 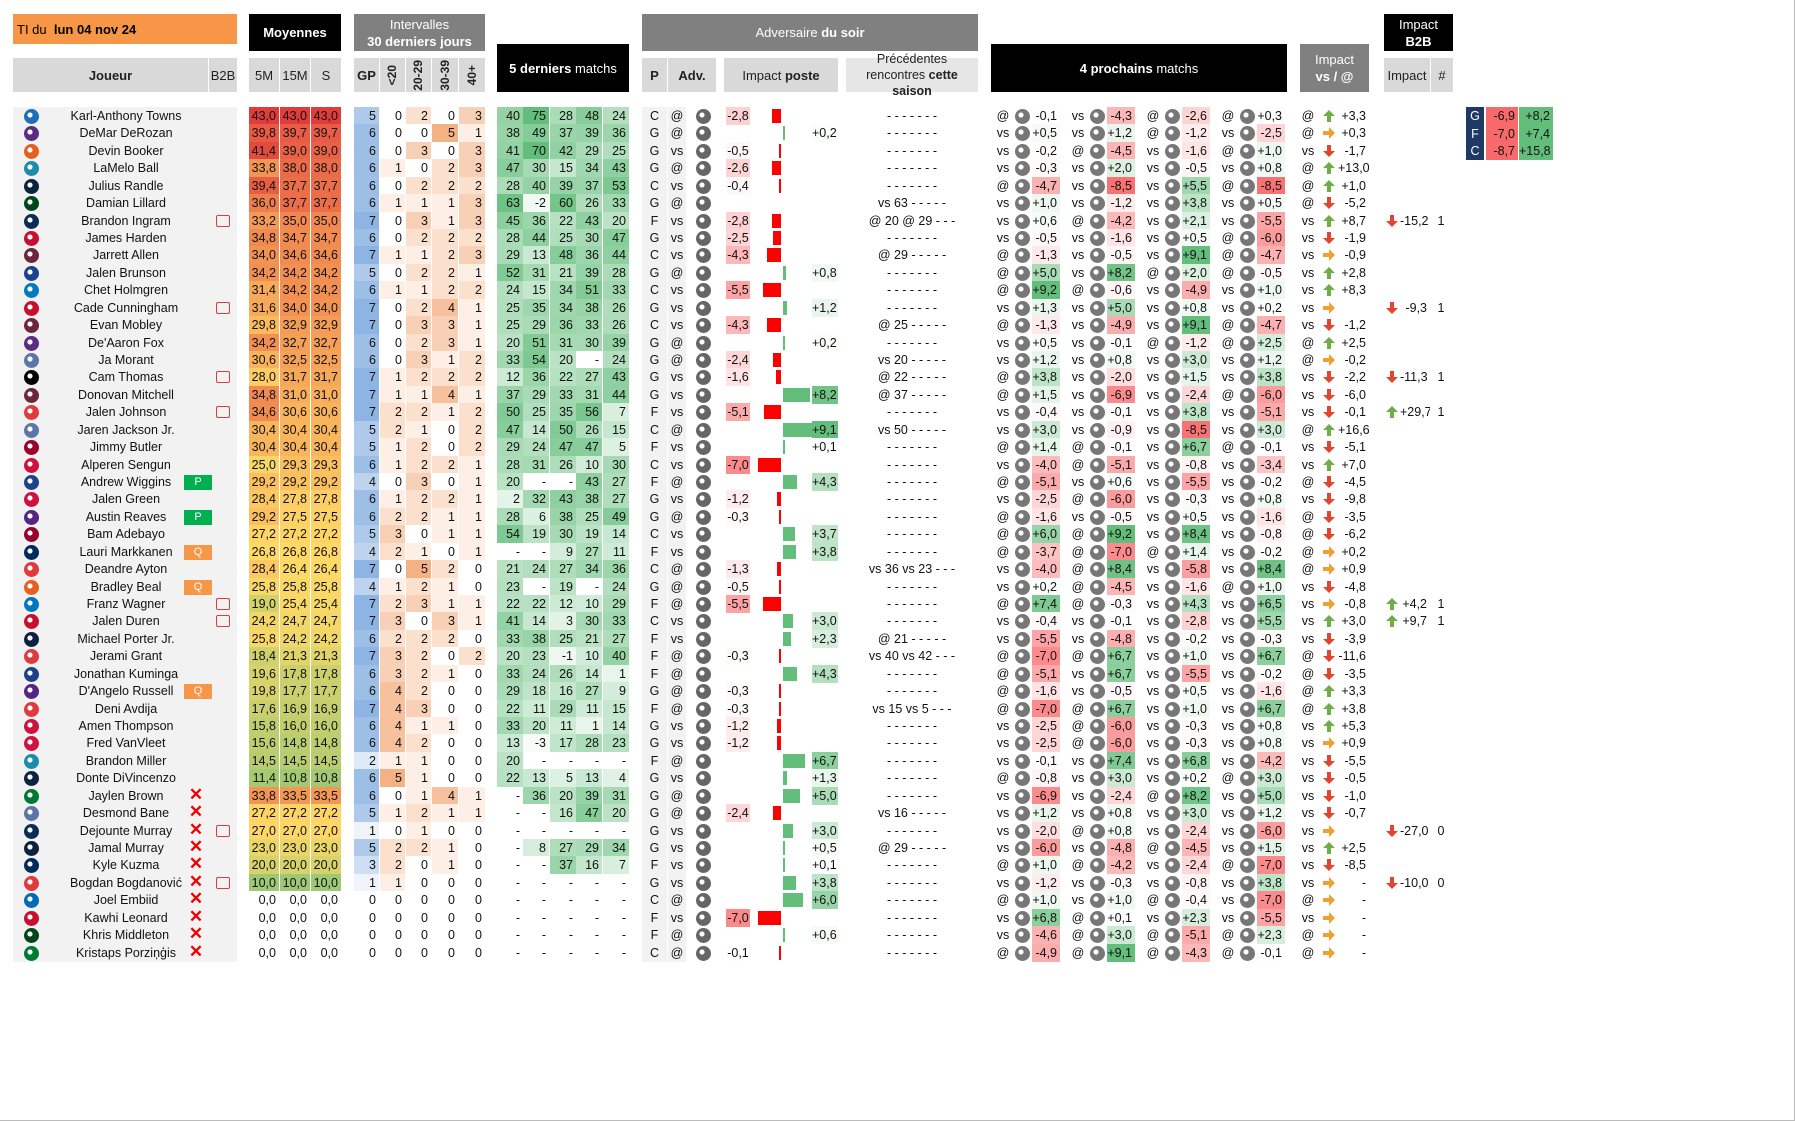 I want to click on col-15m: 15M, so click(x=295, y=75).